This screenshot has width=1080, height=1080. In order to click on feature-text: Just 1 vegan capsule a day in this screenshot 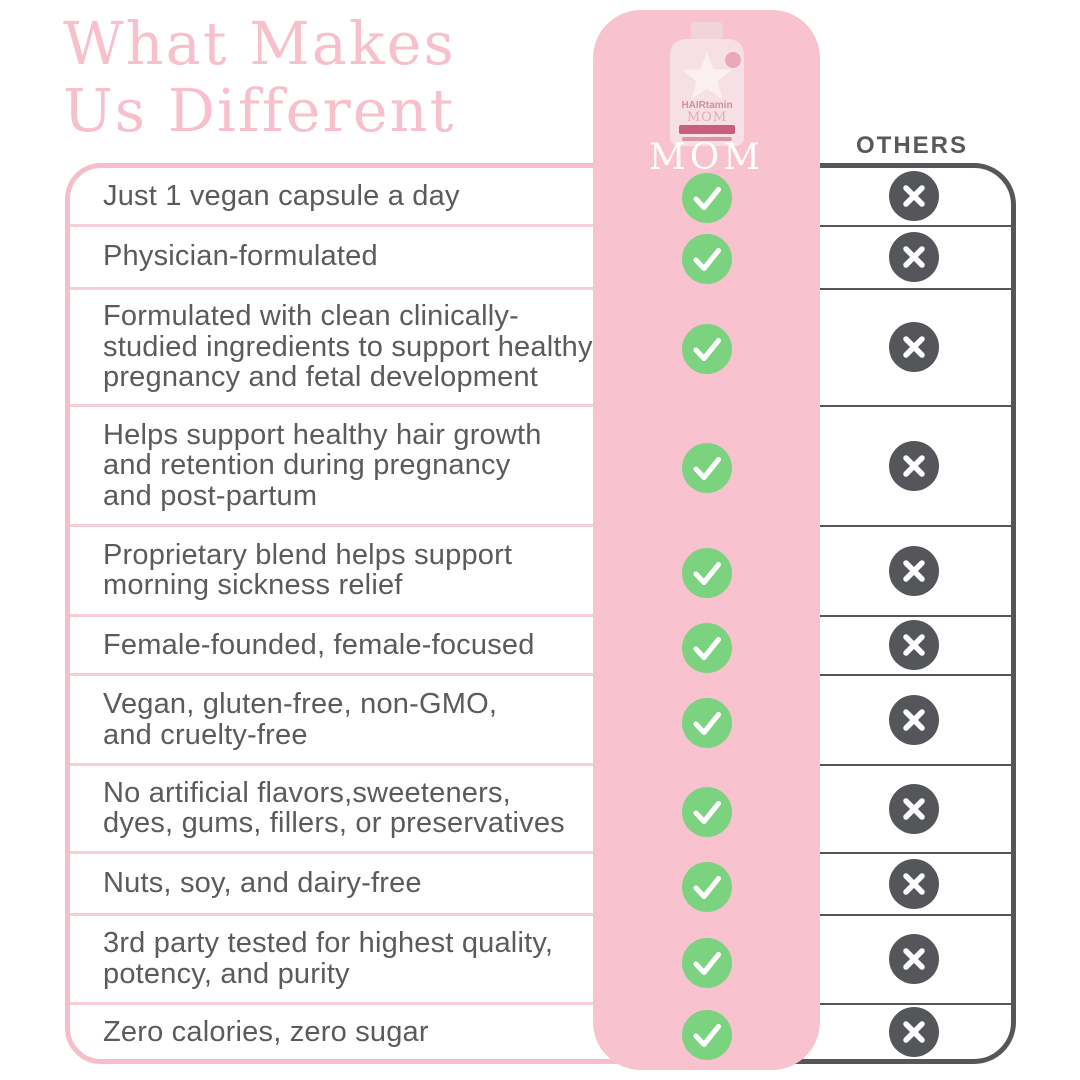, I will do `click(281, 195)`.